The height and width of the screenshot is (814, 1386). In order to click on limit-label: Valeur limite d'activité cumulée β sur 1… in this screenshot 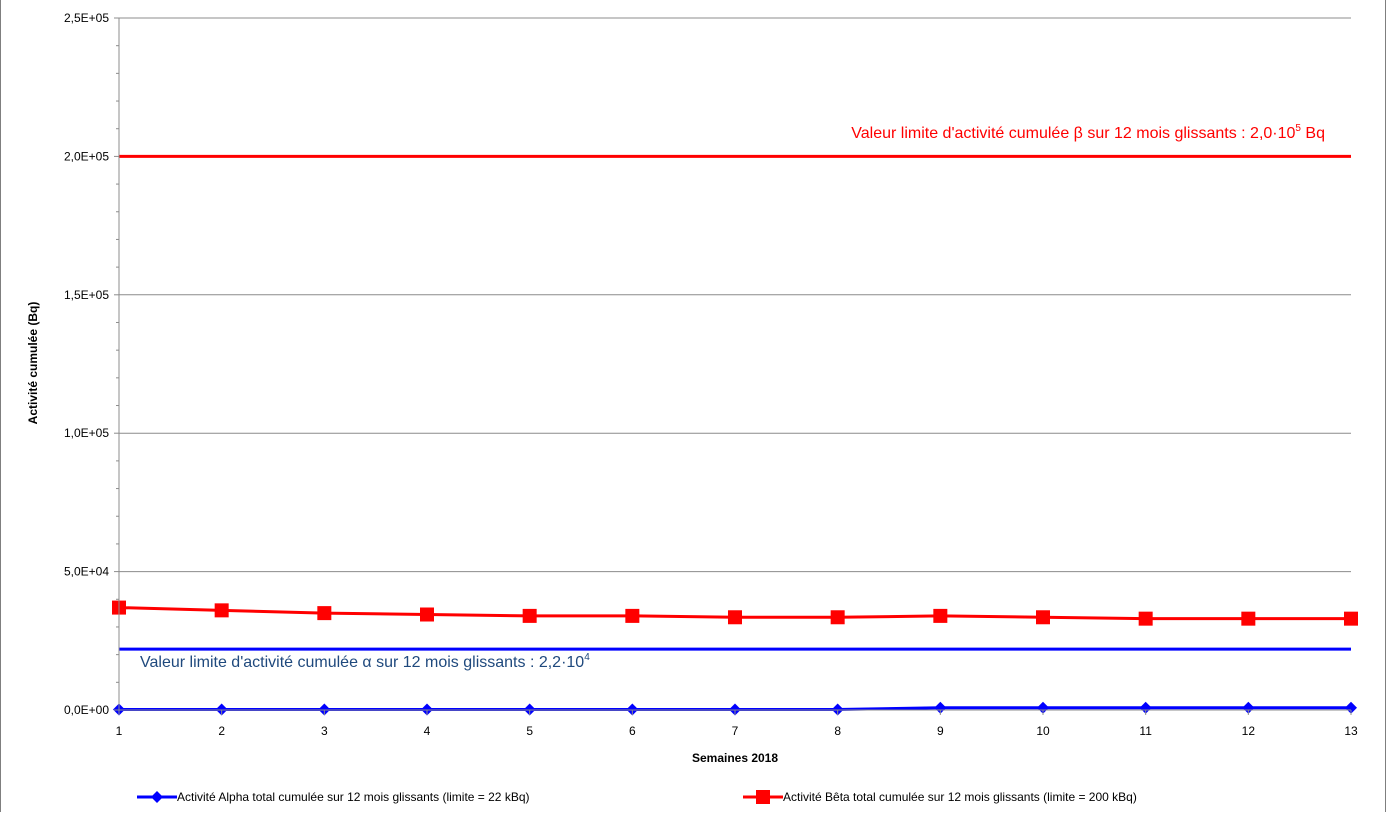, I will do `click(1088, 132)`.